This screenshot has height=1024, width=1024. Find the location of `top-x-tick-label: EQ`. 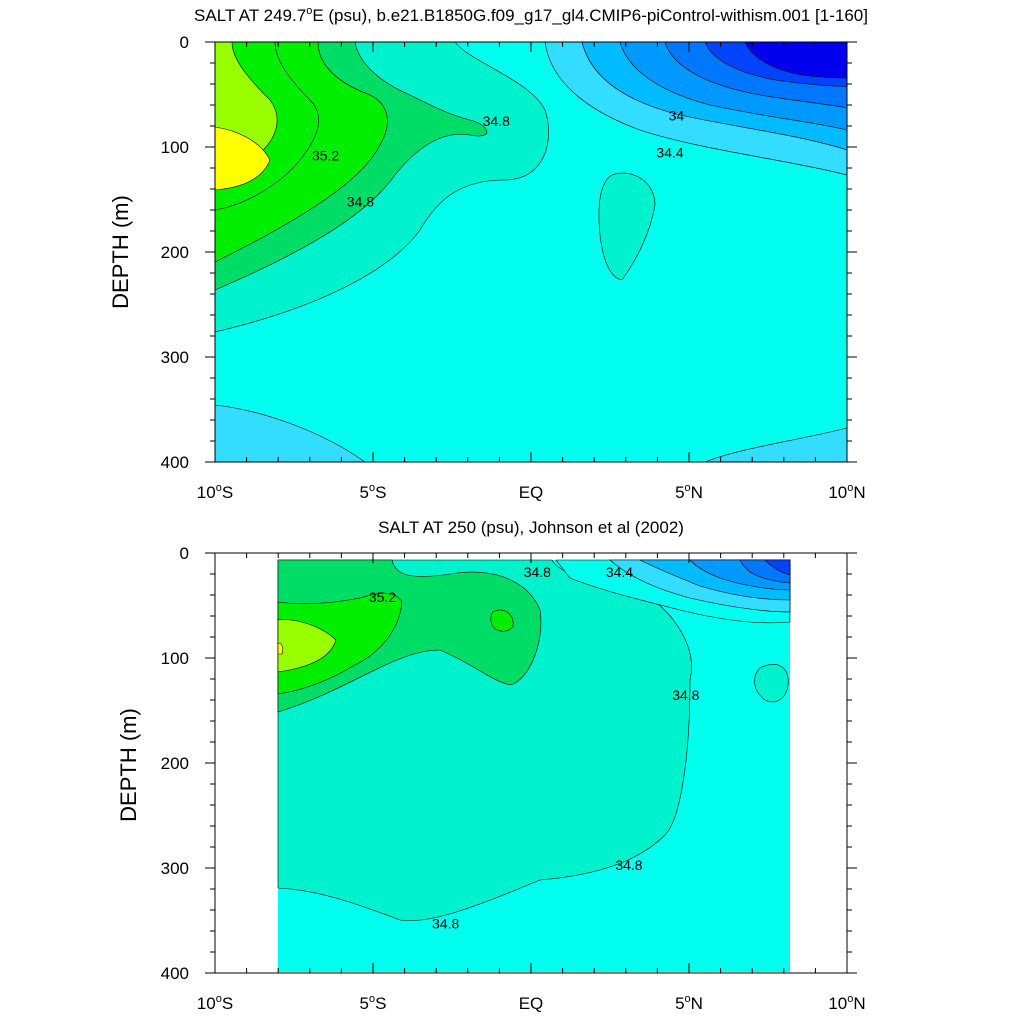

top-x-tick-label: EQ is located at coordinates (531, 492).